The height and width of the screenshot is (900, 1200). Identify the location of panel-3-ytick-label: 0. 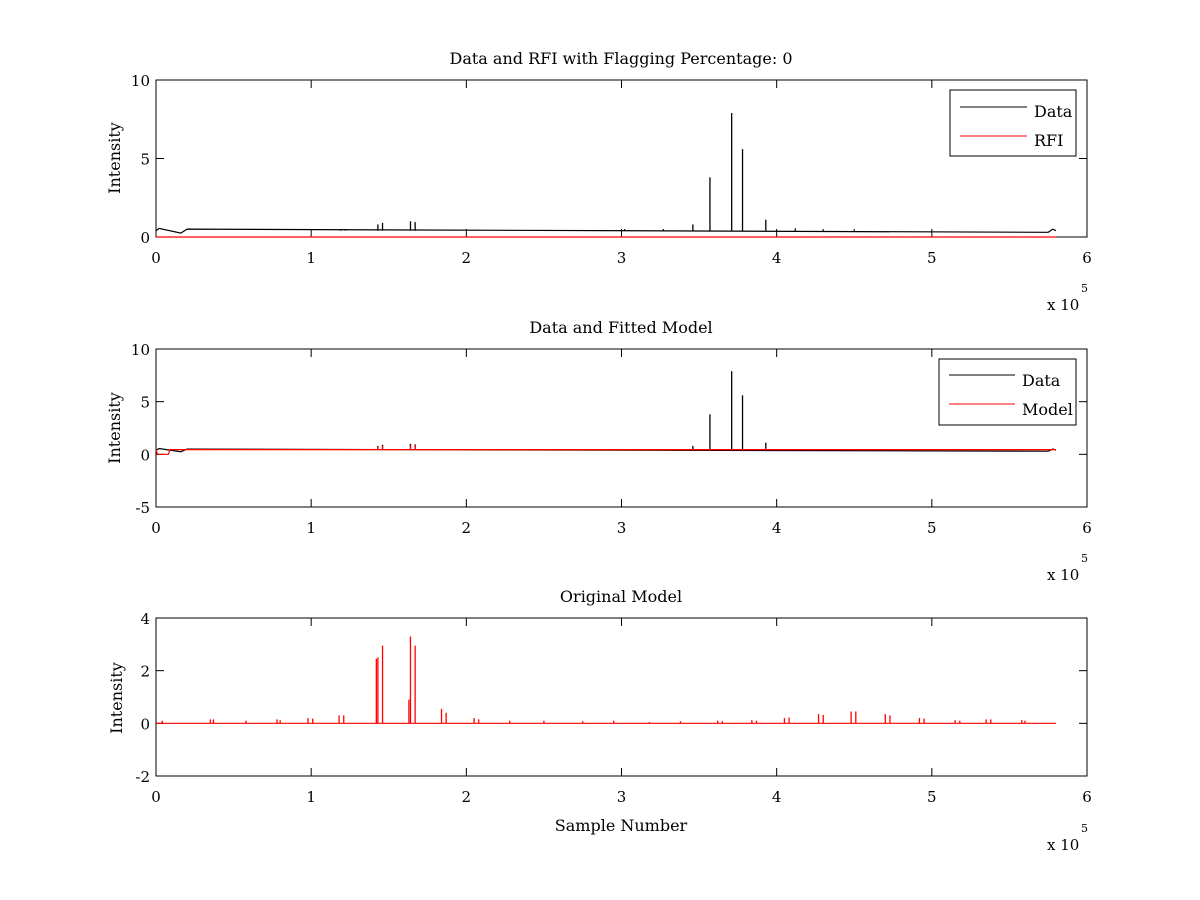
(145, 724).